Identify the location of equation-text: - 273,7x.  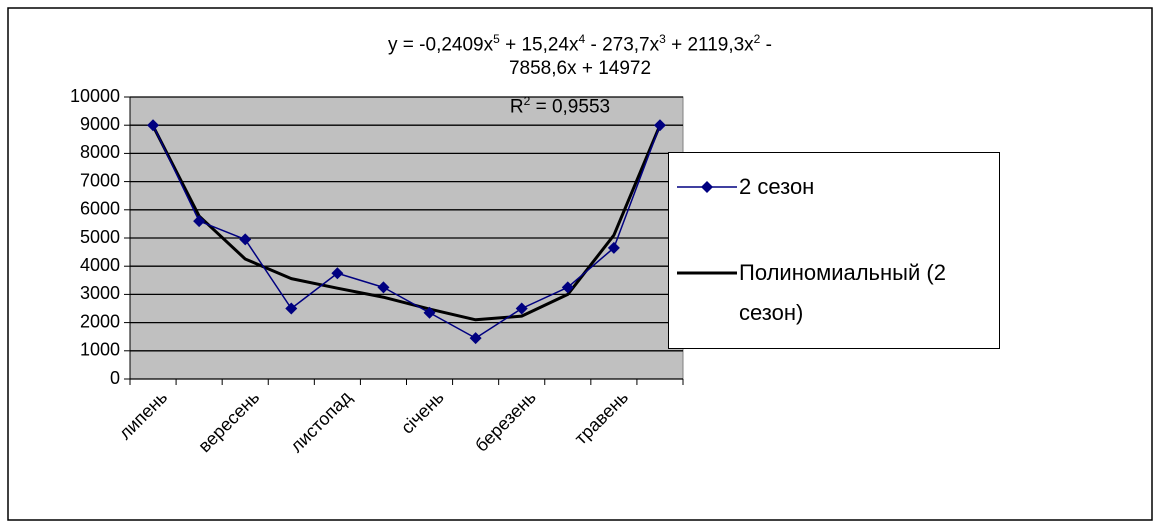
(622, 45).